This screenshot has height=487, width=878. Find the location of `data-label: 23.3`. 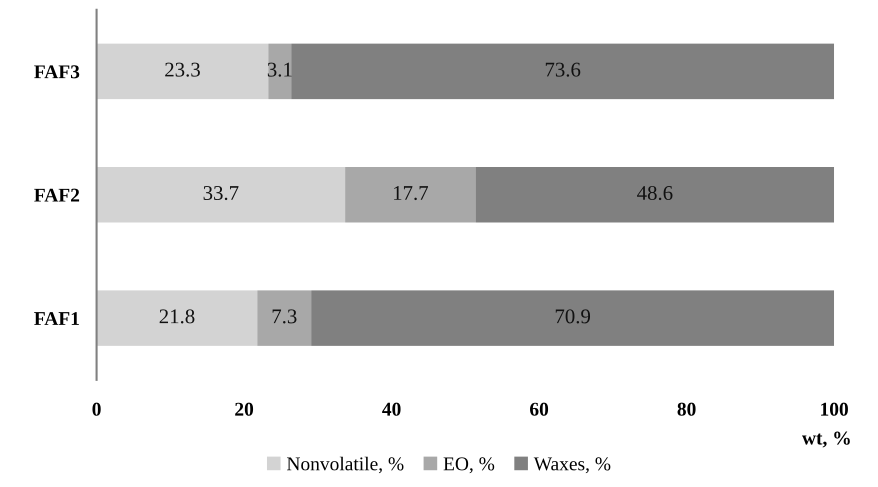

data-label: 23.3 is located at coordinates (182, 69).